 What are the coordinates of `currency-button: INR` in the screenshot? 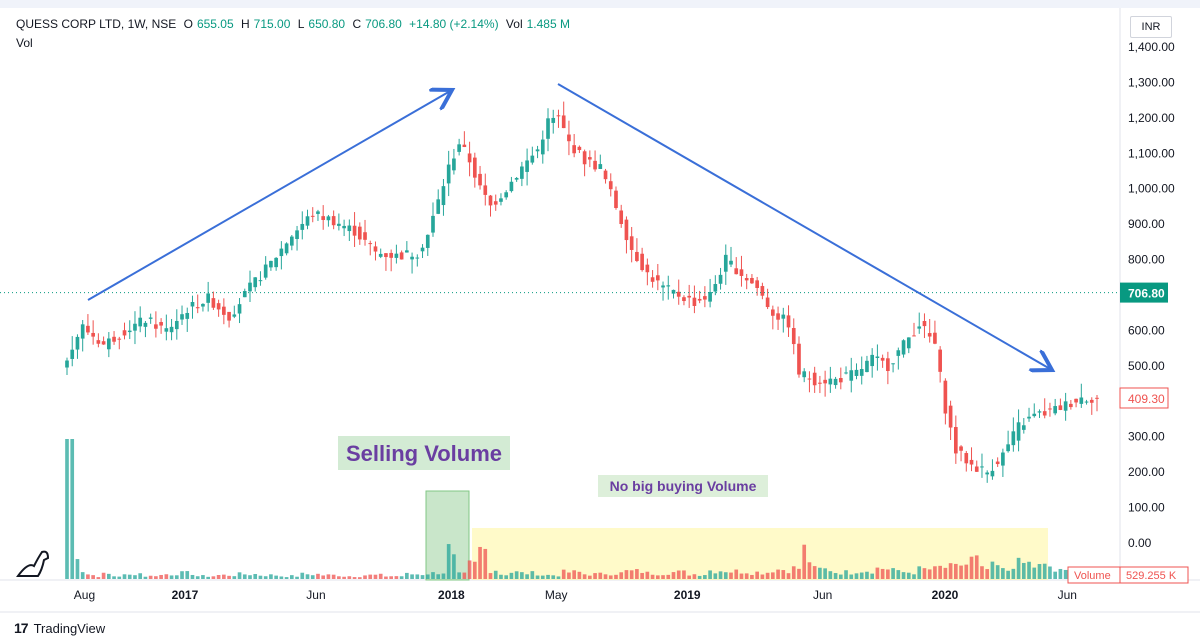 It's located at (1151, 27).